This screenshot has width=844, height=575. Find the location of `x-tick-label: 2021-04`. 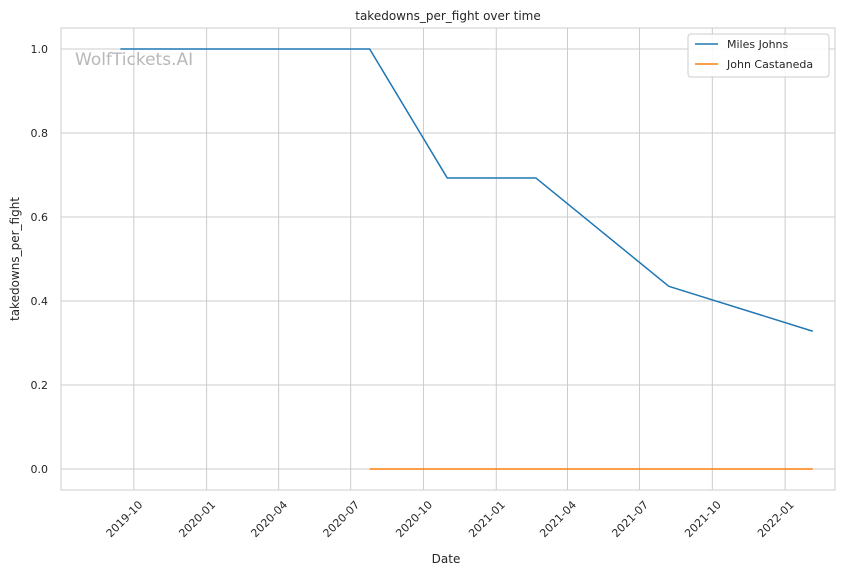

x-tick-label: 2021-04 is located at coordinates (558, 519).